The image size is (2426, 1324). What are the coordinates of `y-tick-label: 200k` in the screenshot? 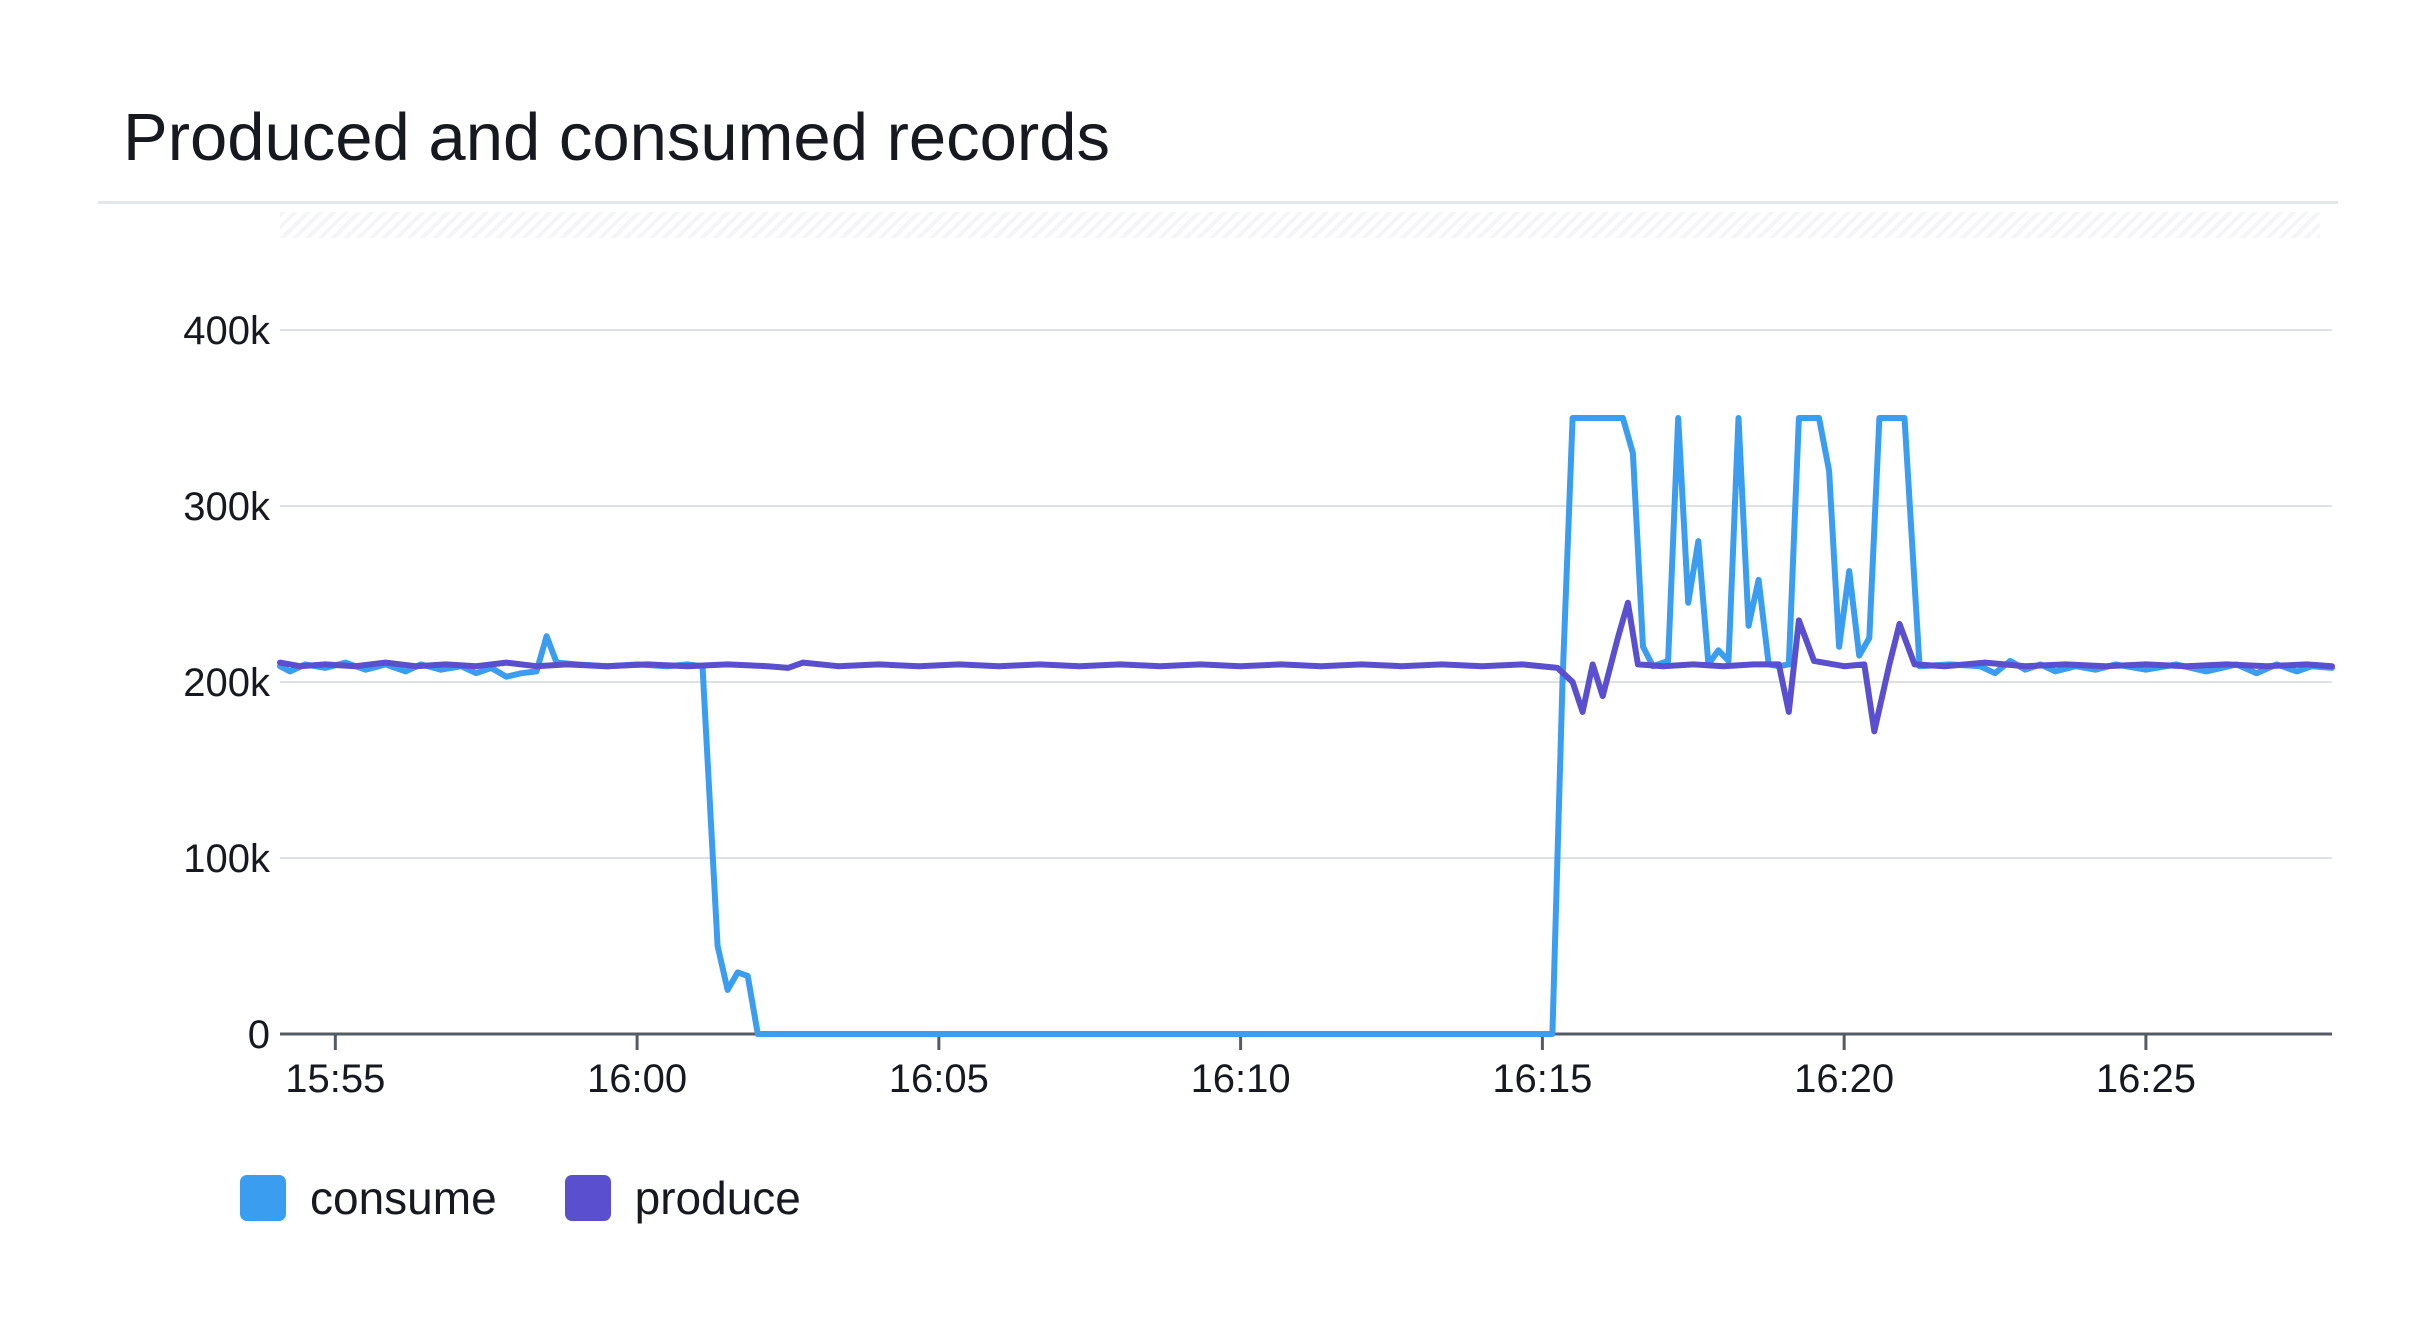 It's located at (227, 683).